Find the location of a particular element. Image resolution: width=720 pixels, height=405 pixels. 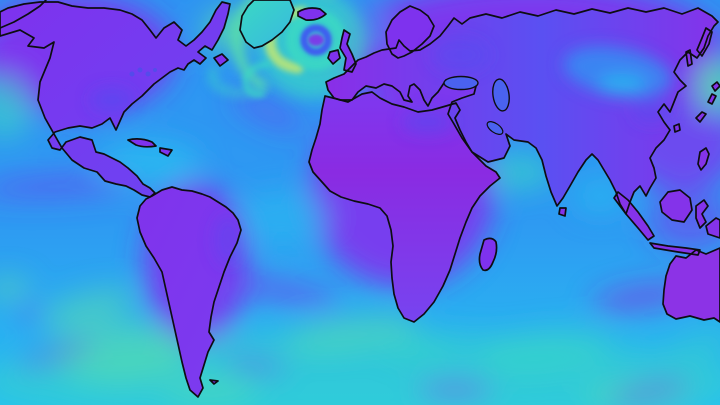

persian-gulf is located at coordinates (495, 128).